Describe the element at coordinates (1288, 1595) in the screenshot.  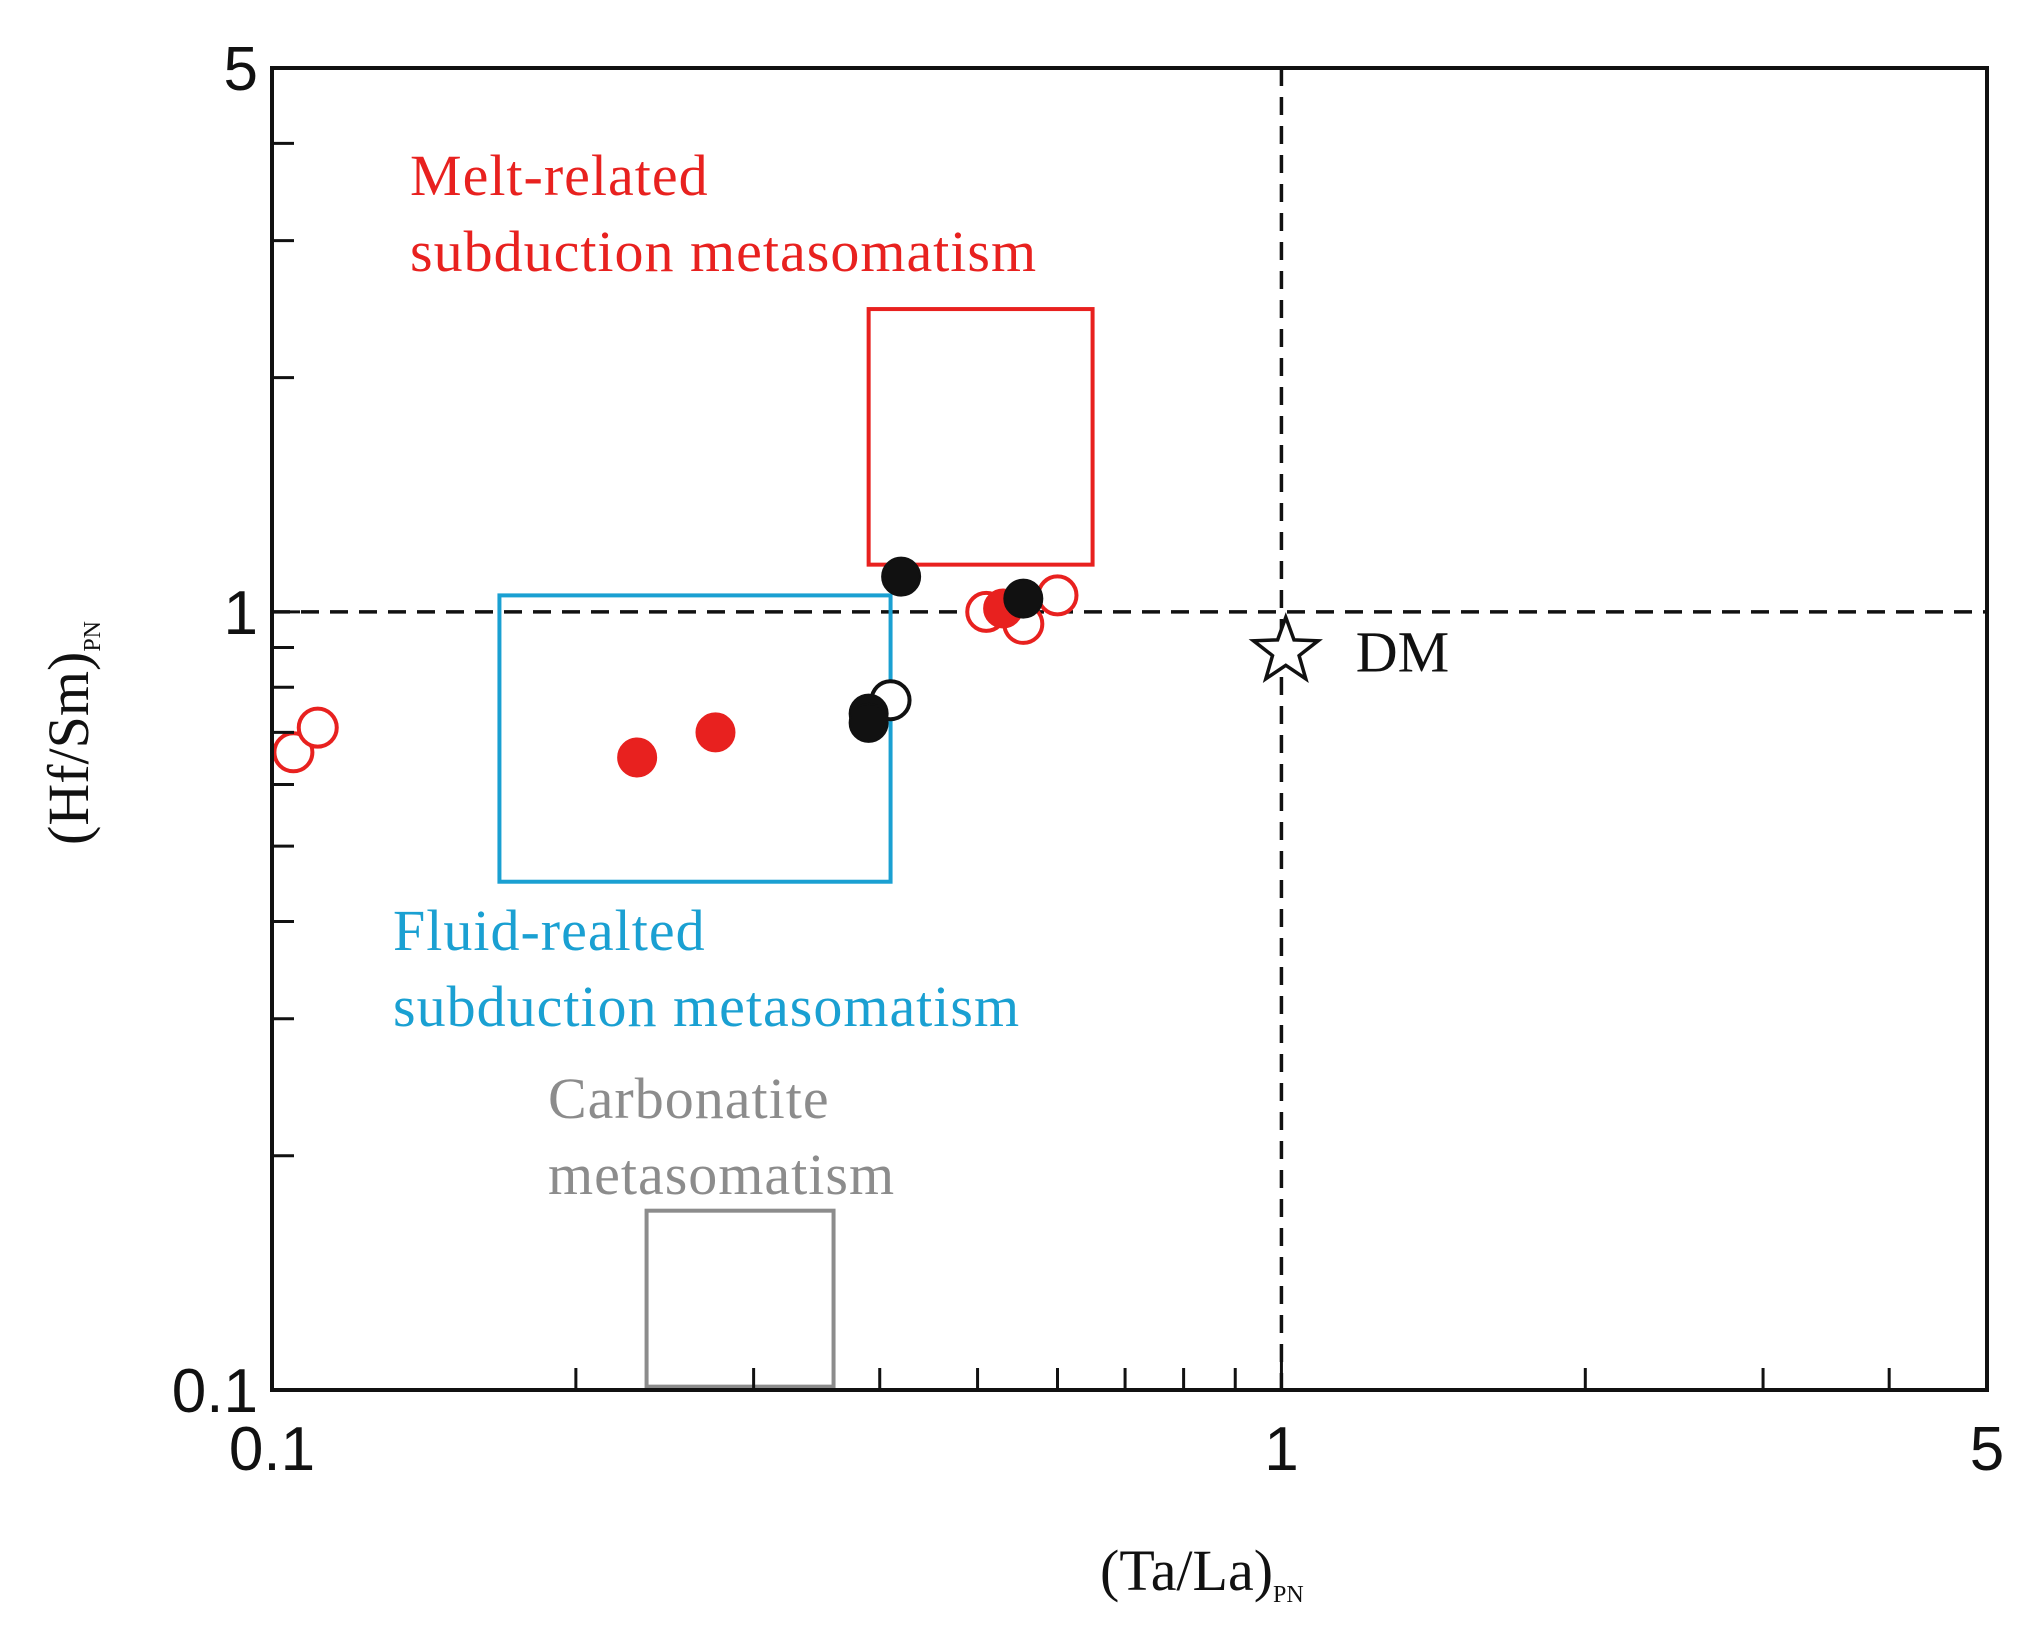
I see `x-axis-title-sub: PN` at that location.